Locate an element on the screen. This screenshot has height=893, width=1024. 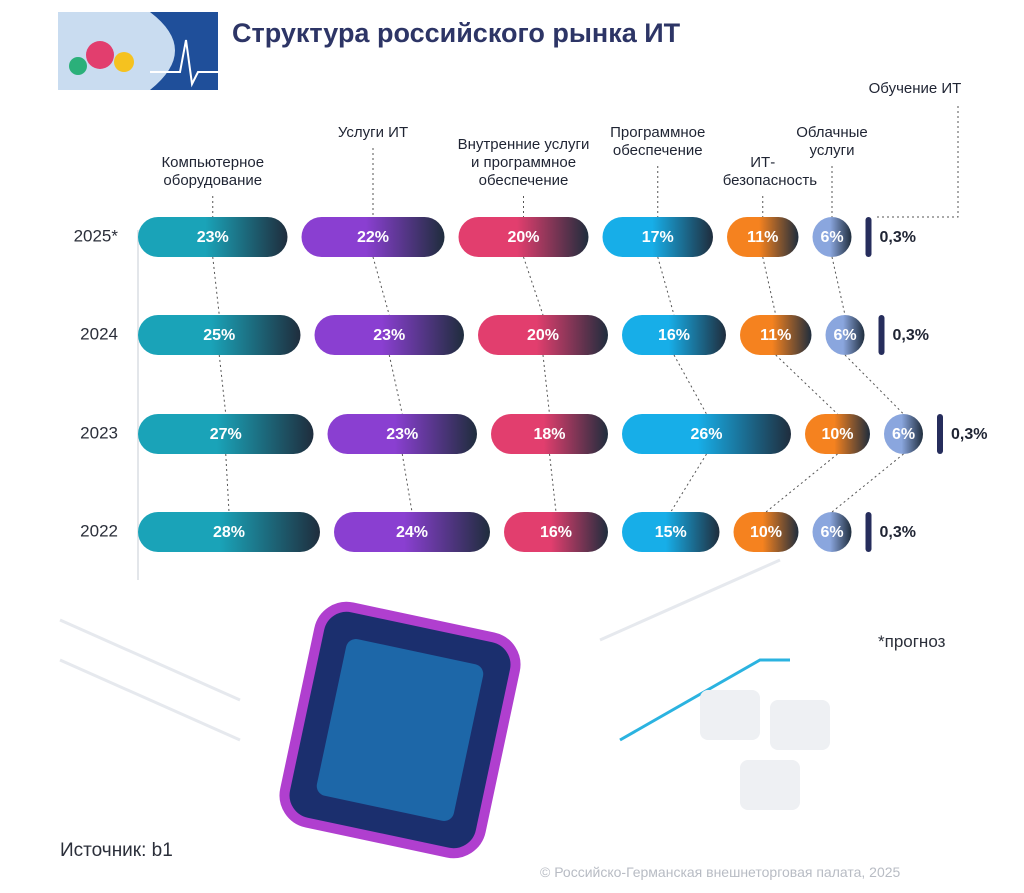
y-tick-label: 2022 is located at coordinates (99, 530).